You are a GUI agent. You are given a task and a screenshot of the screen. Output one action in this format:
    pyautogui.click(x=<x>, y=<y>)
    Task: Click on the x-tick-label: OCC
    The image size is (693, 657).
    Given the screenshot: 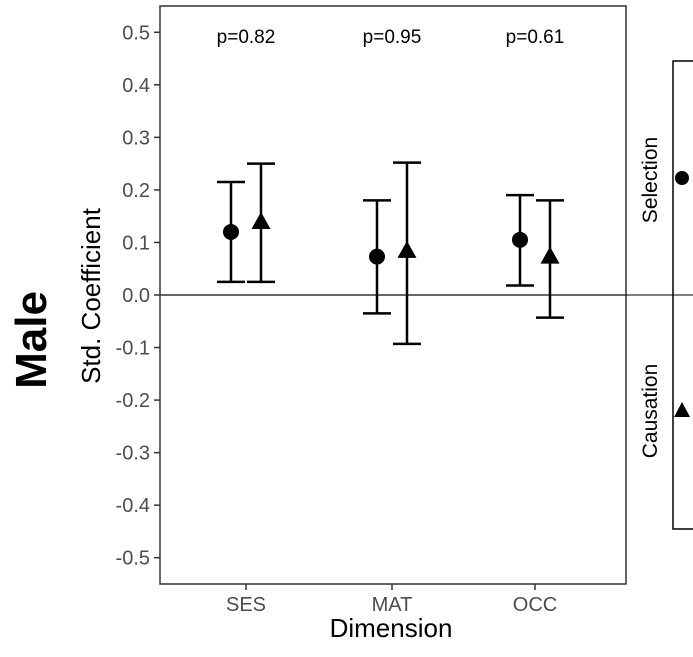 What is the action you would take?
    pyautogui.click(x=535, y=605)
    